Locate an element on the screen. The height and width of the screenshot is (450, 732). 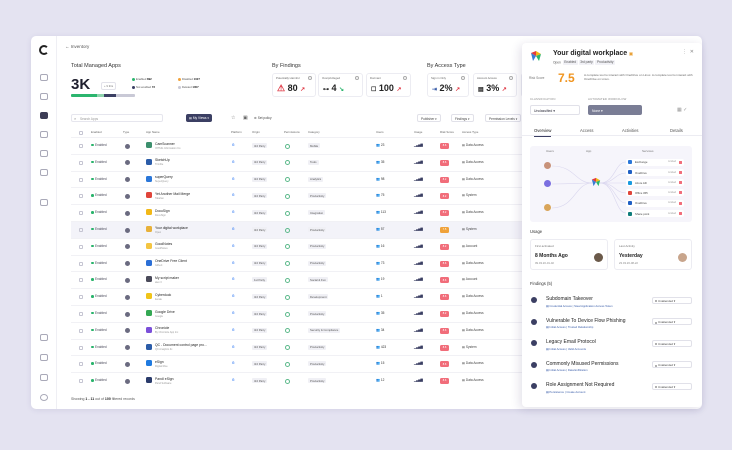
link-icon is located at coordinates (44, 337).